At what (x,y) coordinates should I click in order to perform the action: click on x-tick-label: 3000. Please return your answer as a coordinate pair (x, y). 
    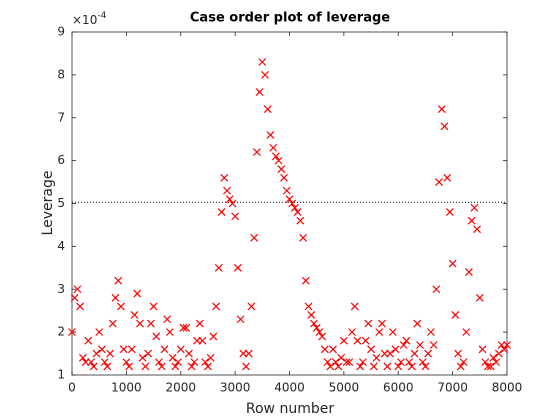
    Looking at the image, I should click on (235, 388).